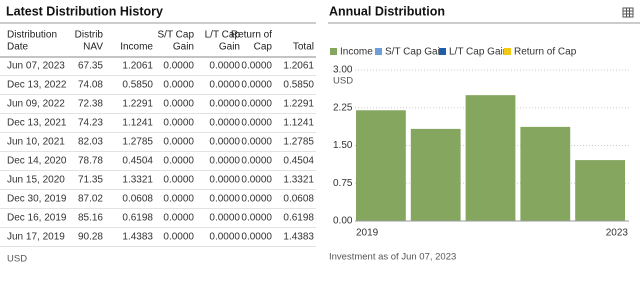 This screenshot has width=640, height=283. What do you see at coordinates (628, 12) in the screenshot?
I see `table-icon` at bounding box center [628, 12].